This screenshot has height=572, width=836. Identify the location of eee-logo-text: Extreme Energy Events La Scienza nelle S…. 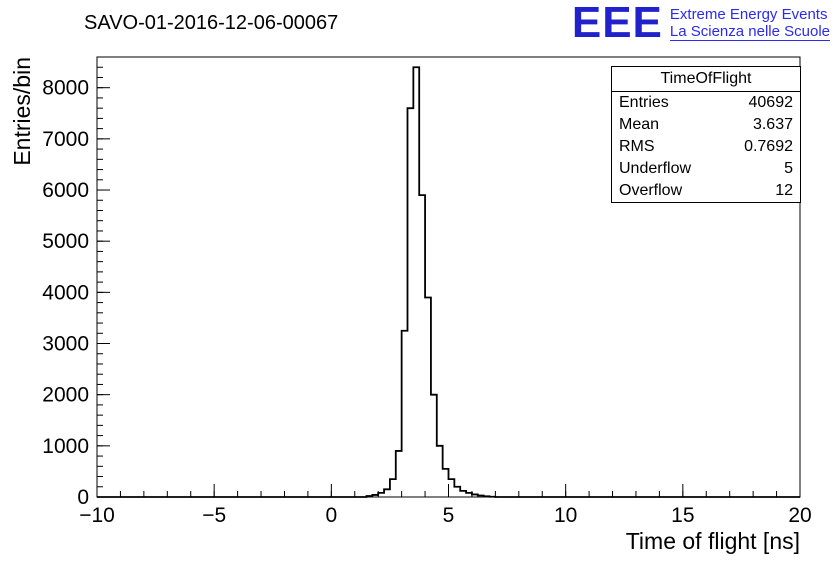
(749, 21).